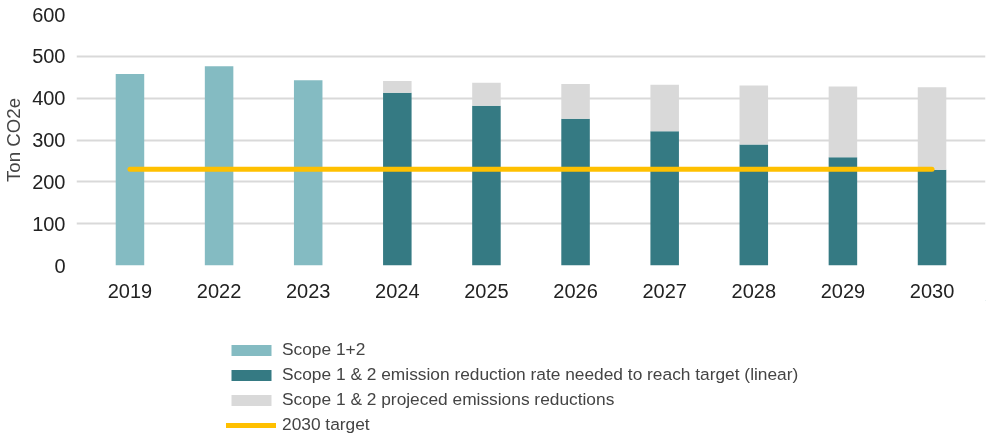 The width and height of the screenshot is (1005, 448). Describe the element at coordinates (49, 14) in the screenshot. I see `y-tick-label: 600` at that location.